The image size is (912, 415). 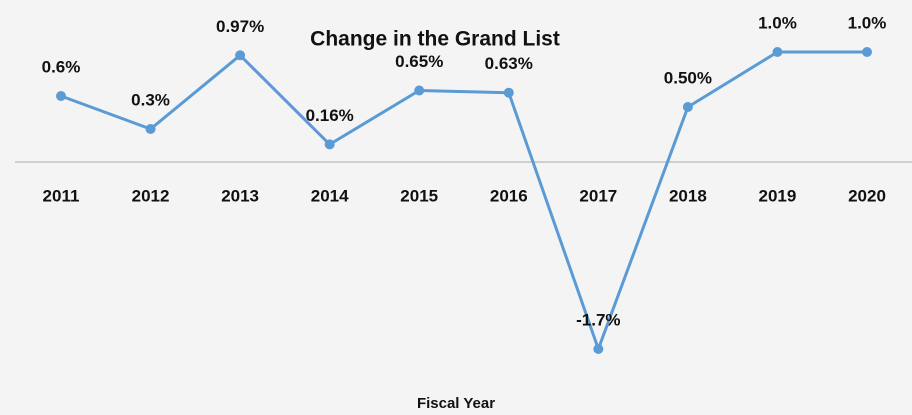 I want to click on x-tick-label: 2014, so click(x=330, y=195).